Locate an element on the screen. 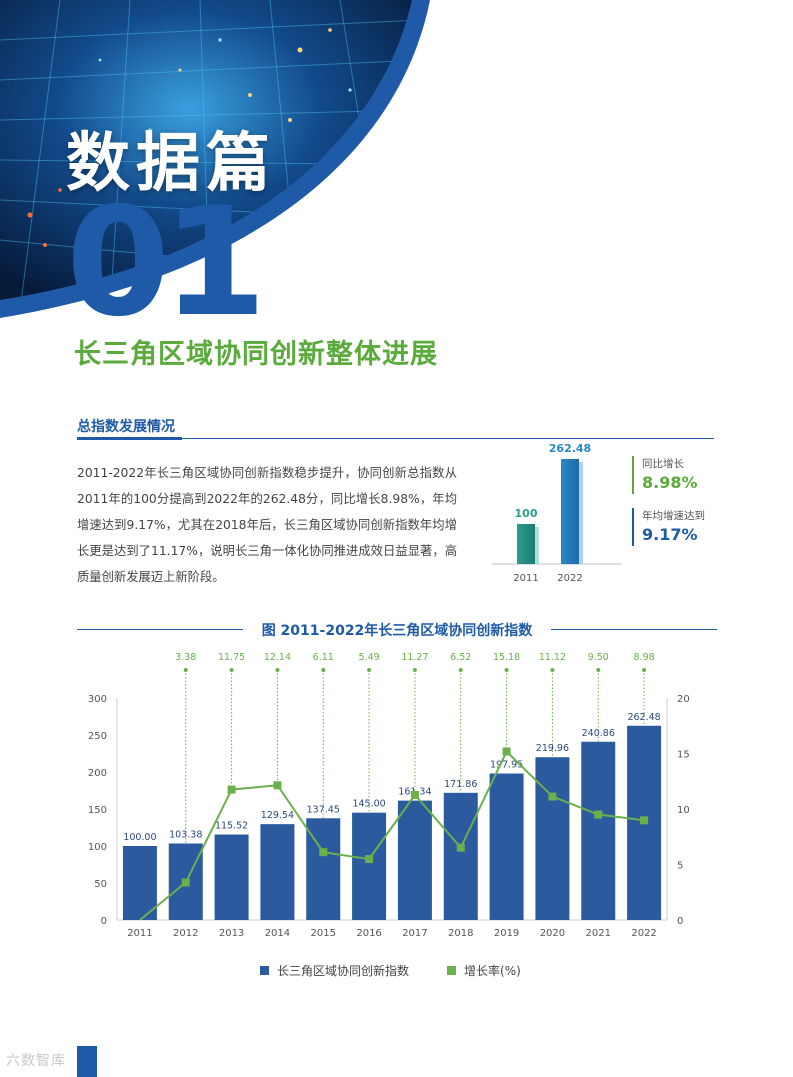  rate-label-2014: 12.14 is located at coordinates (277, 657).